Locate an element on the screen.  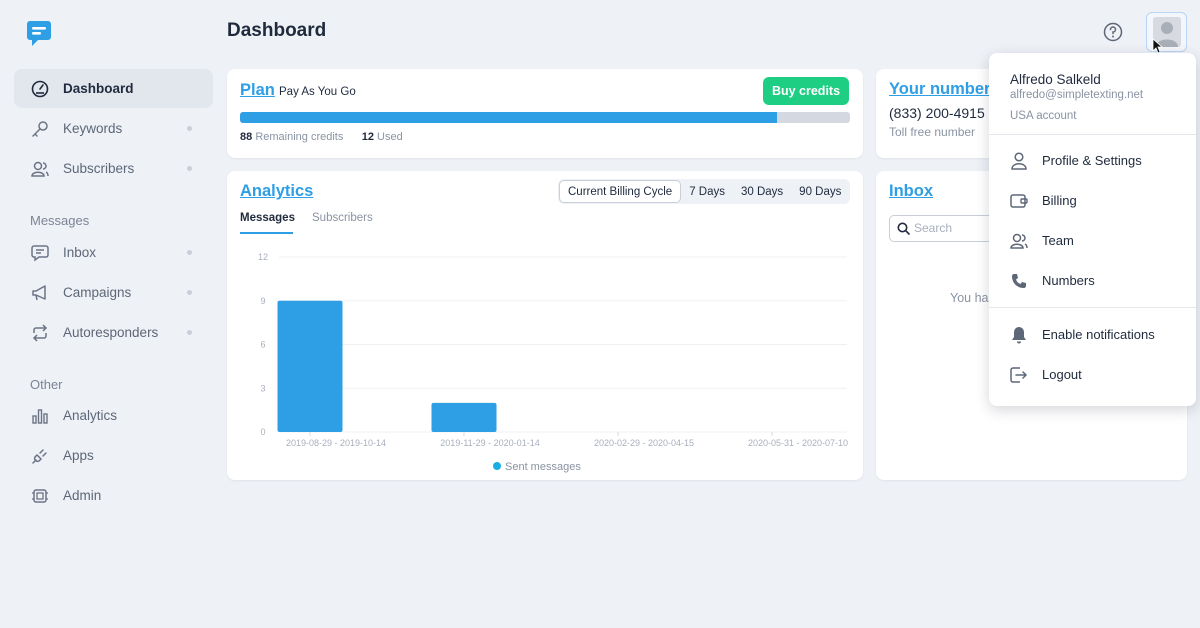
legend-label: Sent messages is located at coordinates (543, 467).